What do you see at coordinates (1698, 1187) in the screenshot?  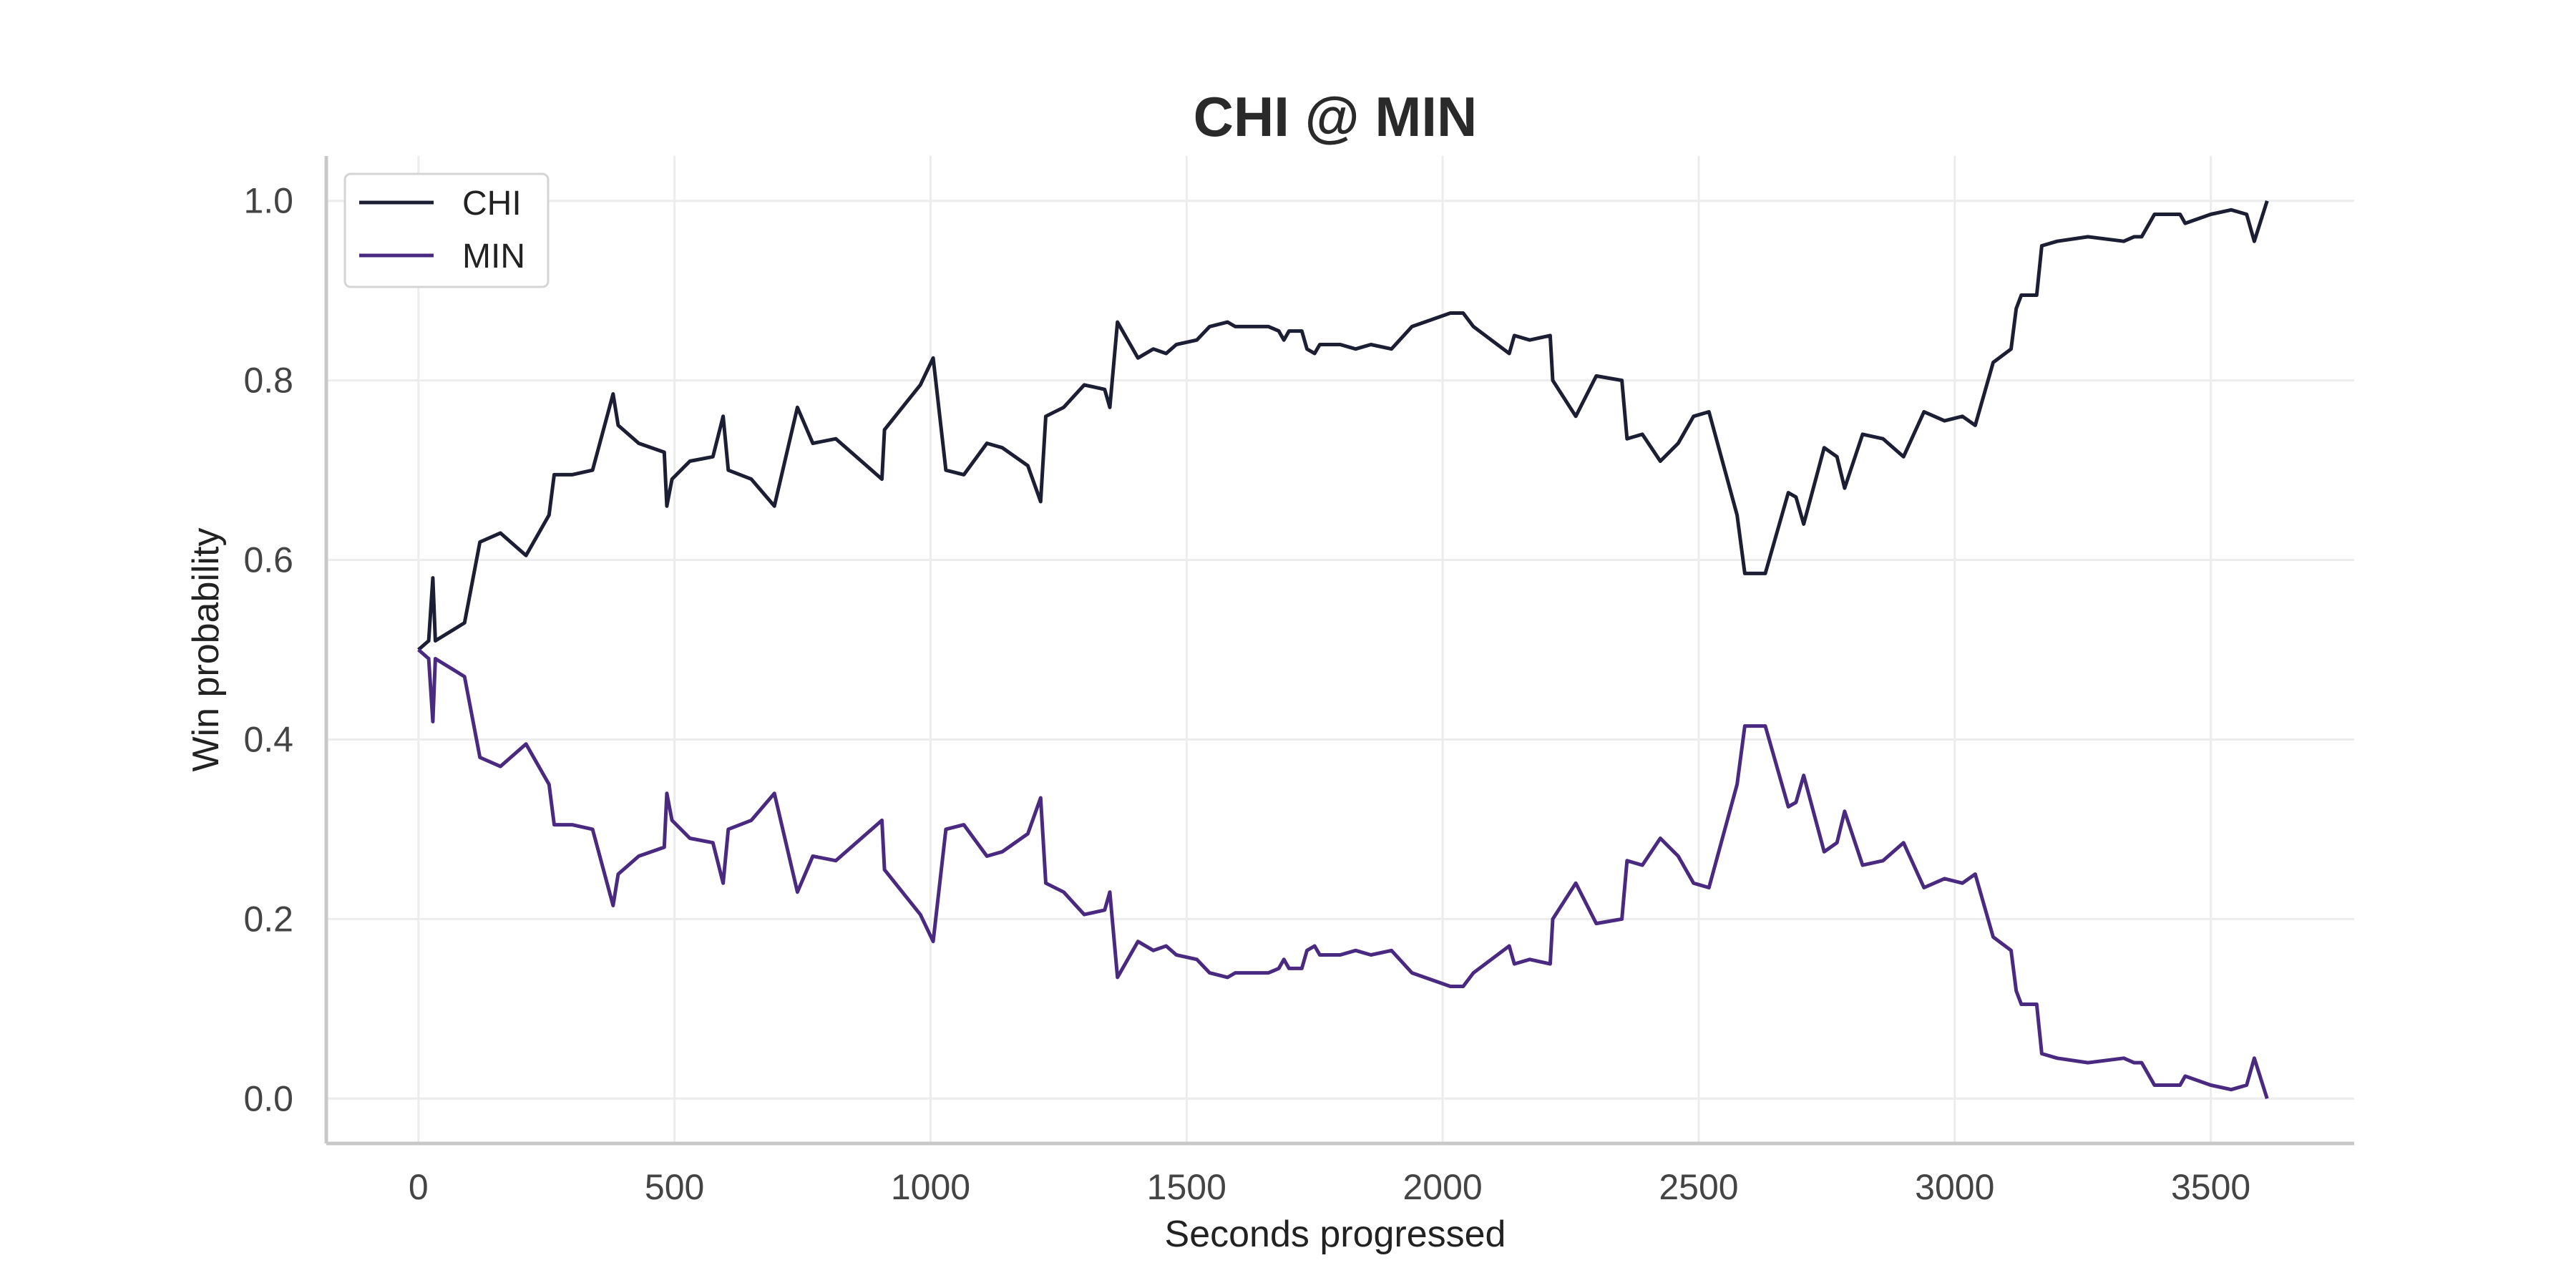 I see `x-tick-label: 2500` at bounding box center [1698, 1187].